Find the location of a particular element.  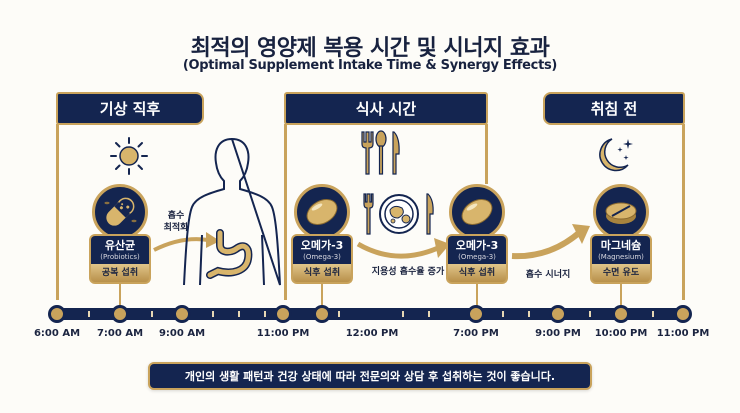

timeline-node-11pm-a is located at coordinates (283, 314).